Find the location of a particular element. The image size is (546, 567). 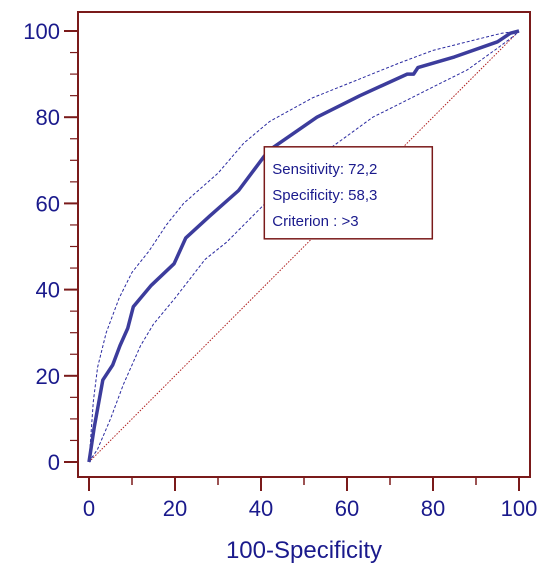

y-tick-label-60: 60 is located at coordinates (48, 203).